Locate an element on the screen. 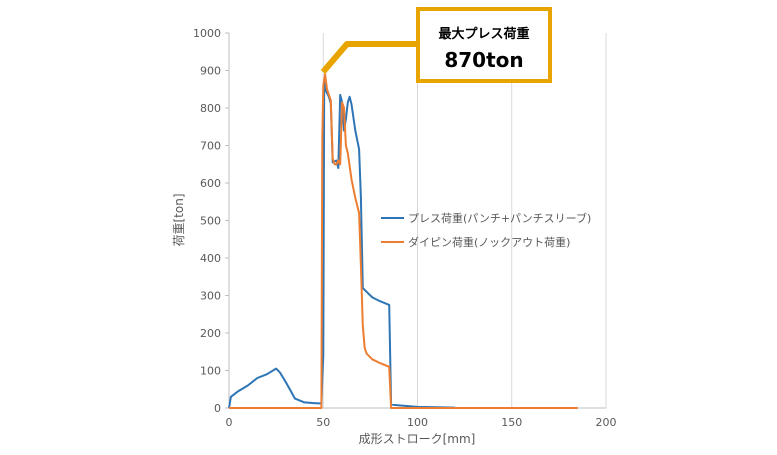  annotation-value: 870ton is located at coordinates (483, 60).